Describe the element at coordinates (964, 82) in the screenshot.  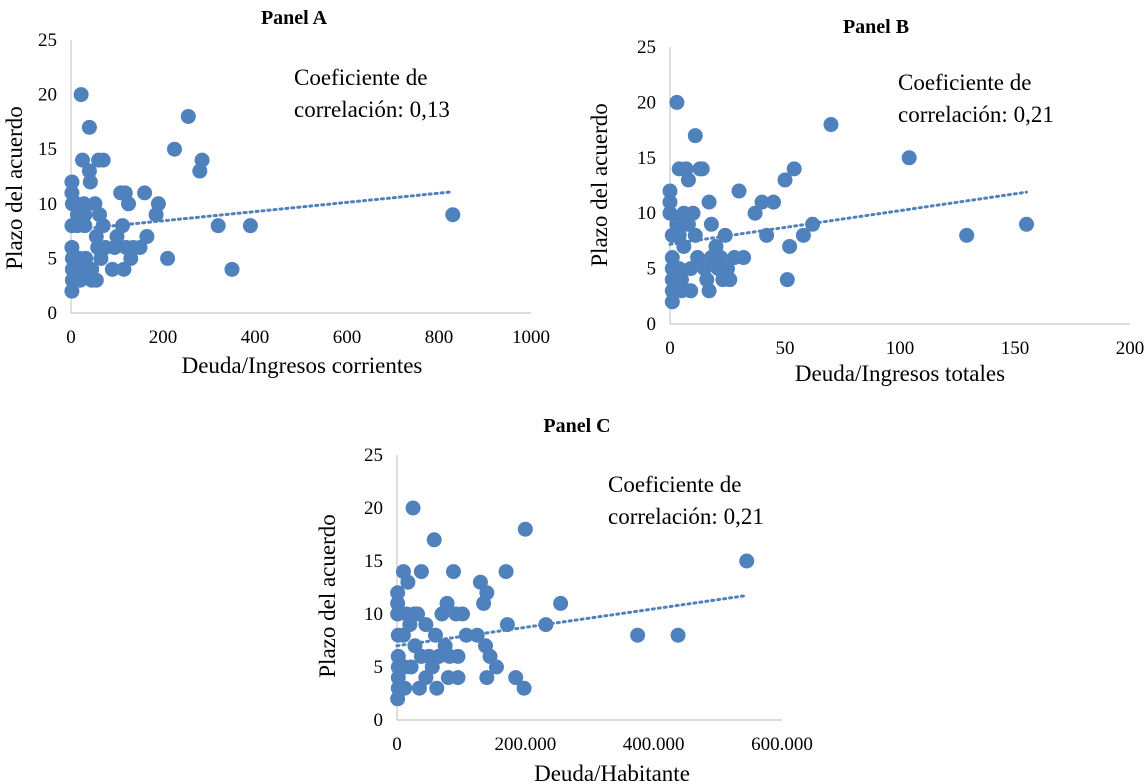
I see `panel-b-annotation-line-1: Coeficiente de` at that location.